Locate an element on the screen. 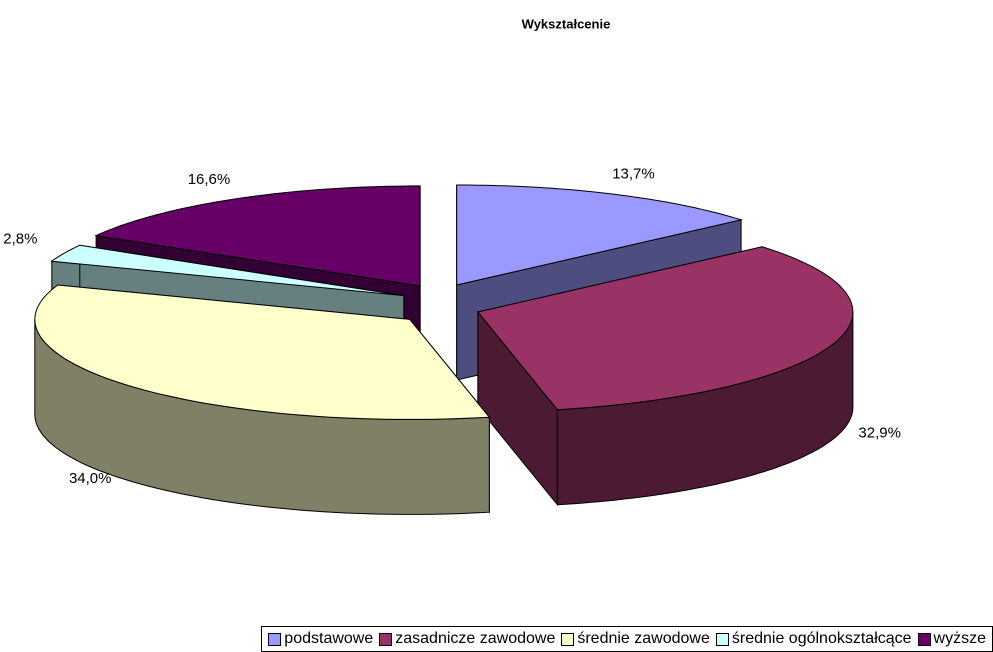  data-label: 16,6% is located at coordinates (209, 179).